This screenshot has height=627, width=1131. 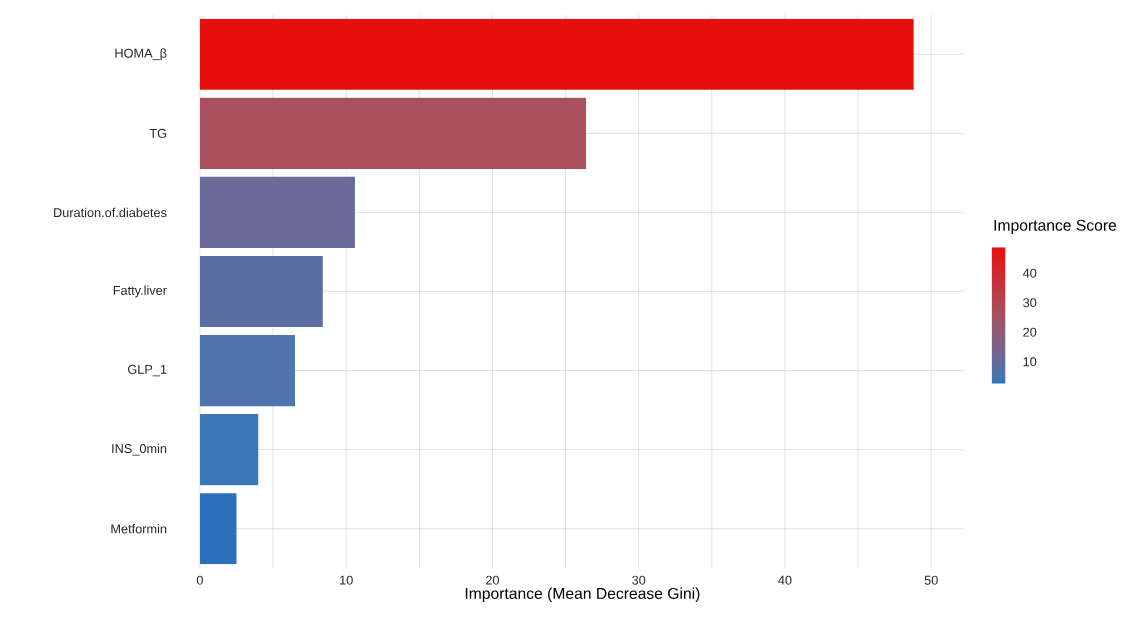 What do you see at coordinates (785, 580) in the screenshot?
I see `x-tick-label: 40` at bounding box center [785, 580].